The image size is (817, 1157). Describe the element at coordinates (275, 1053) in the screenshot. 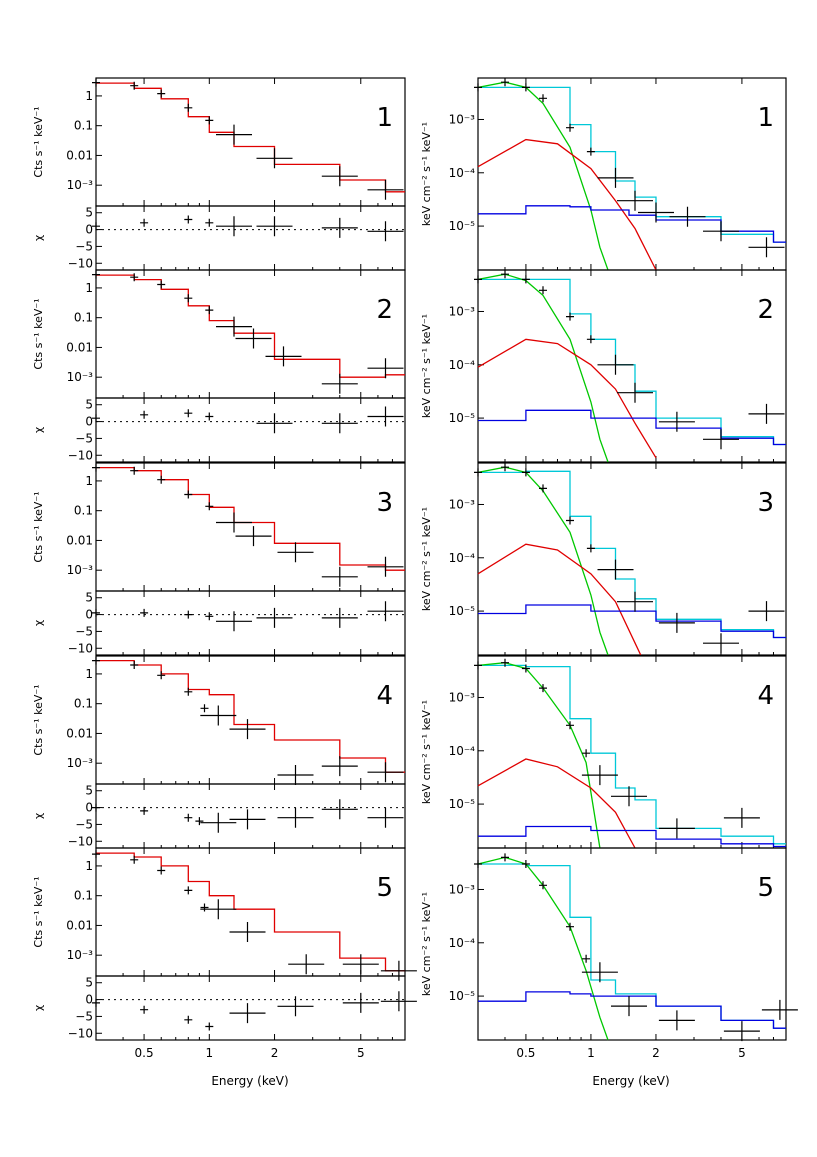

I see `x-tick-label: 2` at that location.